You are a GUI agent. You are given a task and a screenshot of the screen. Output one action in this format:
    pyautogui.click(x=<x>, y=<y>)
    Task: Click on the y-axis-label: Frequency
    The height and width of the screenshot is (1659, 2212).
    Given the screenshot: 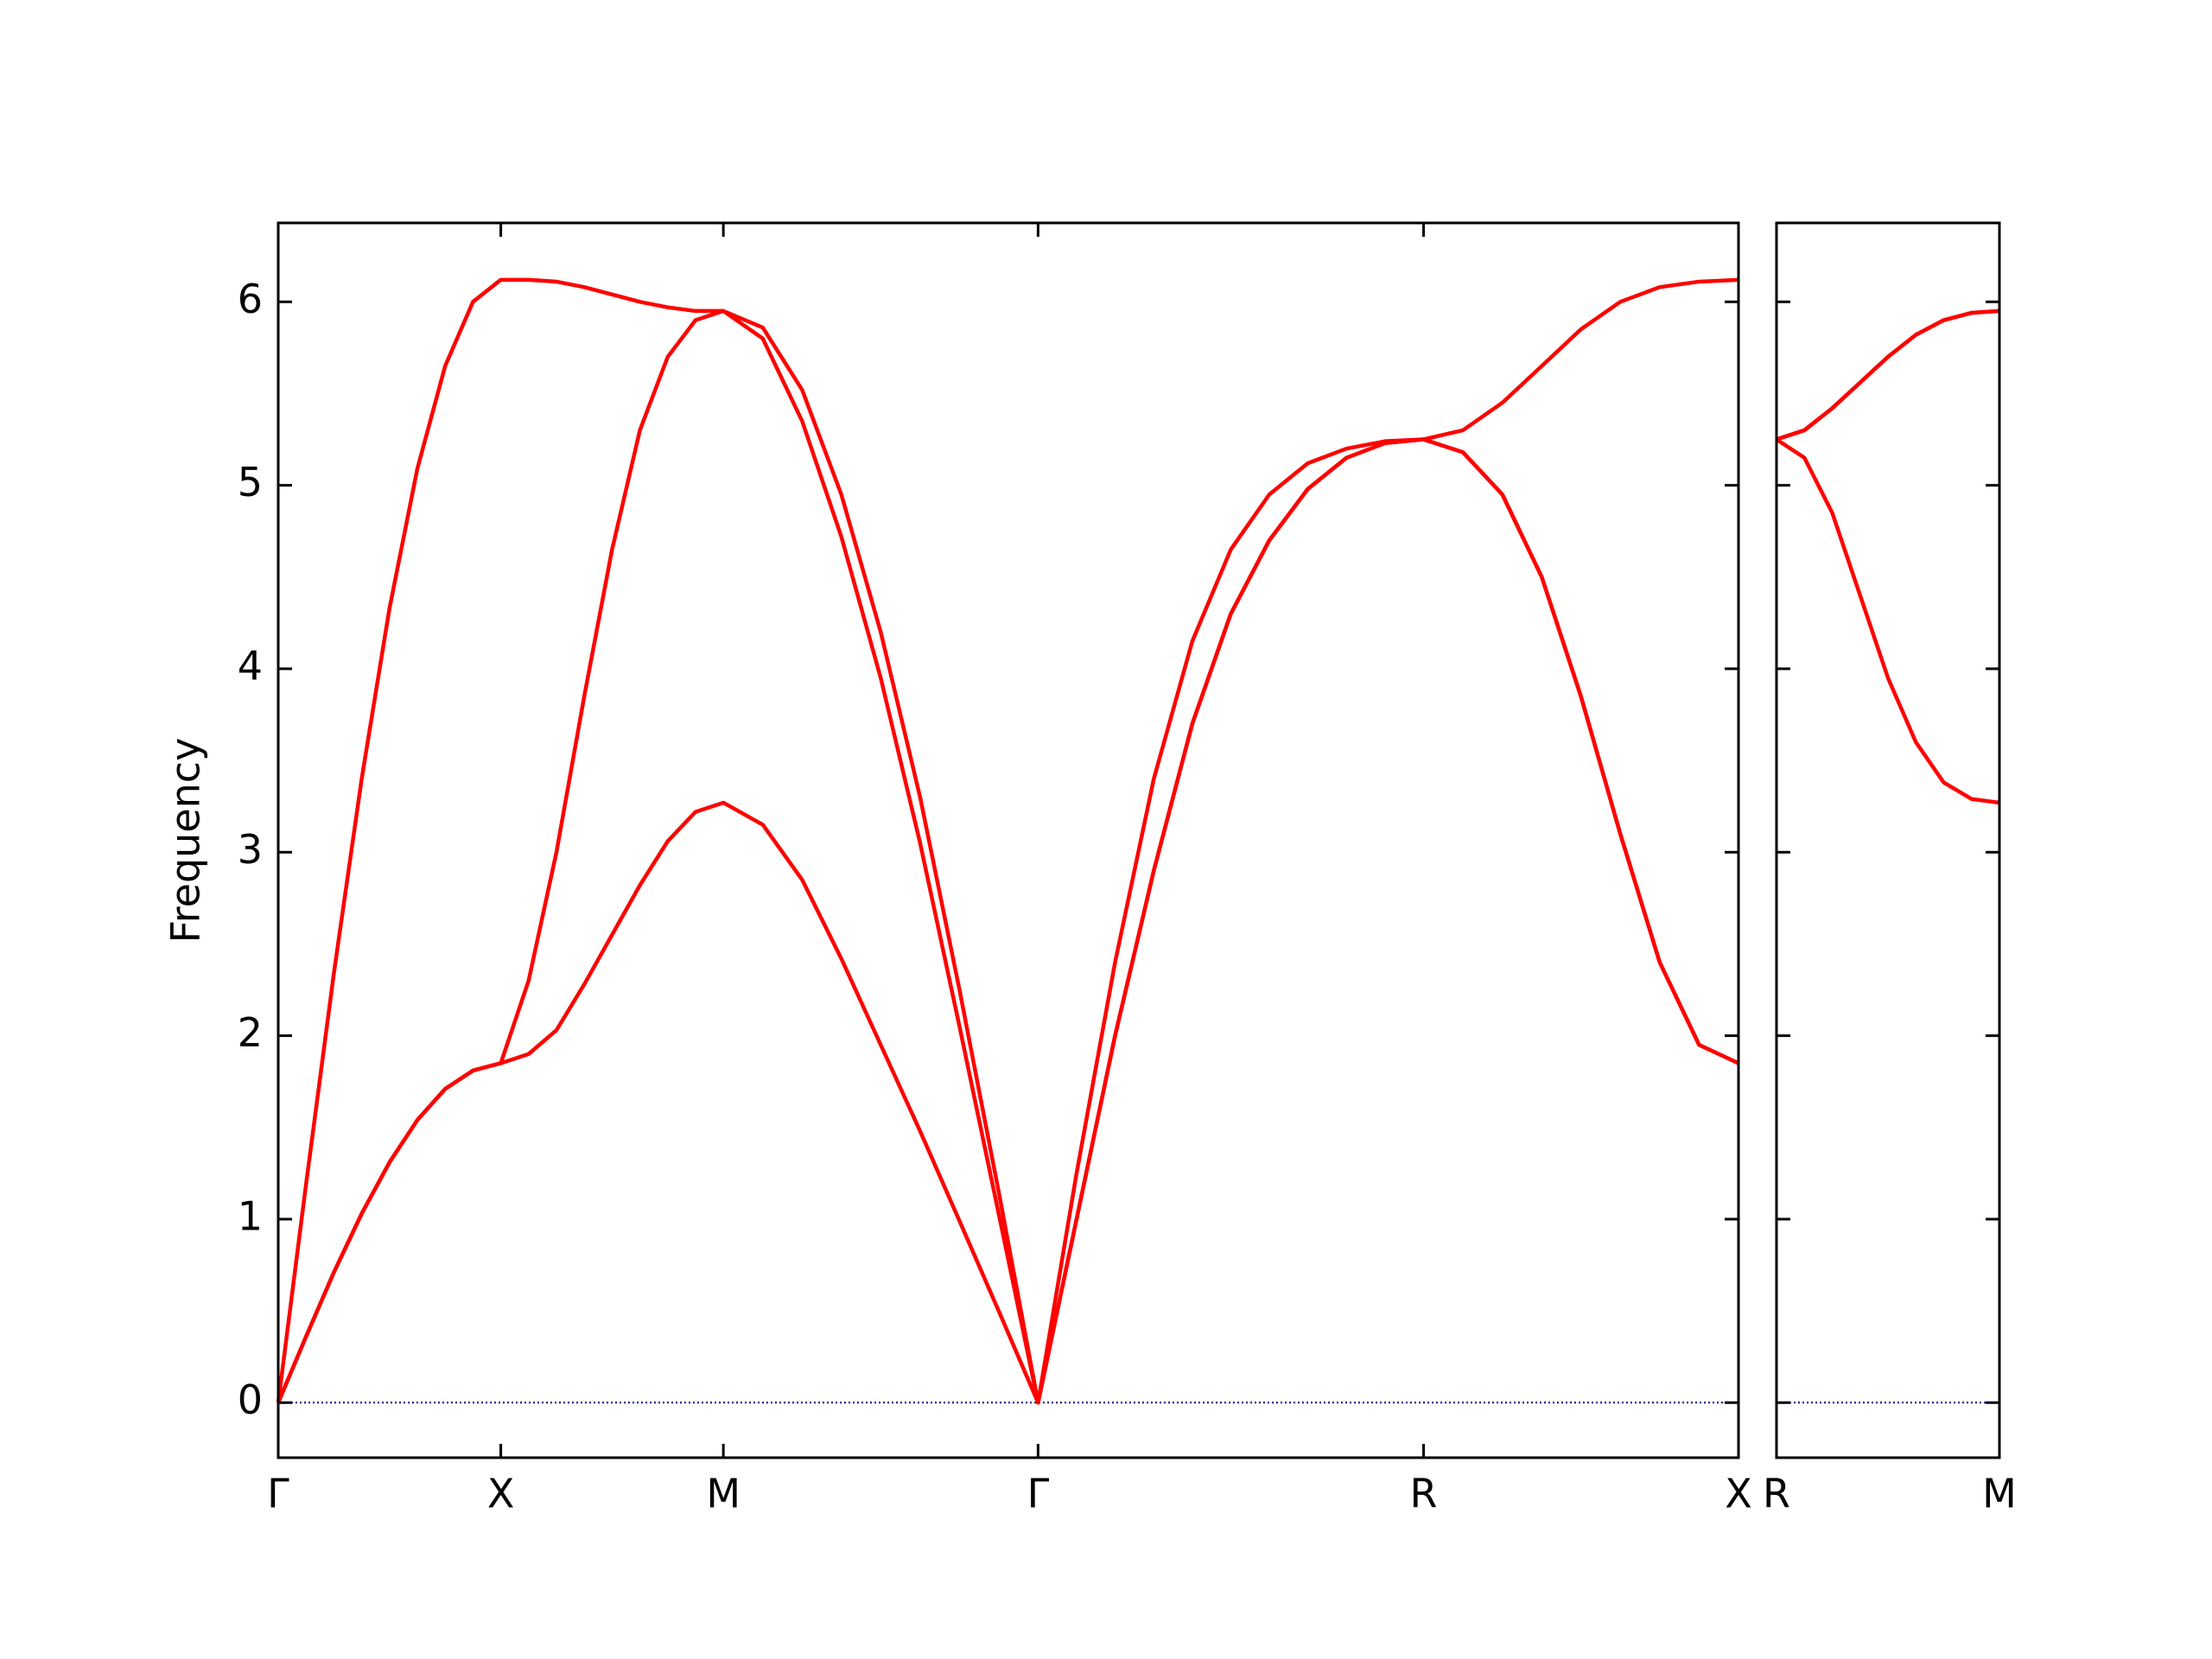 What is the action you would take?
    pyautogui.click(x=185, y=841)
    